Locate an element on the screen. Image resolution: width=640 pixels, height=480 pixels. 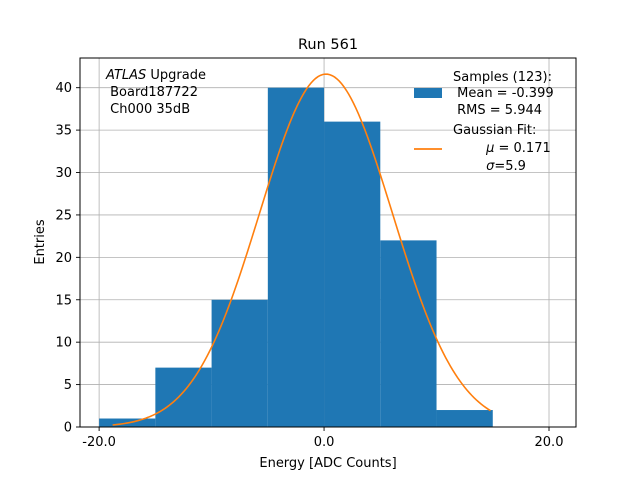
x-axis-label: Energy [ADC Counts] is located at coordinates (327, 463).